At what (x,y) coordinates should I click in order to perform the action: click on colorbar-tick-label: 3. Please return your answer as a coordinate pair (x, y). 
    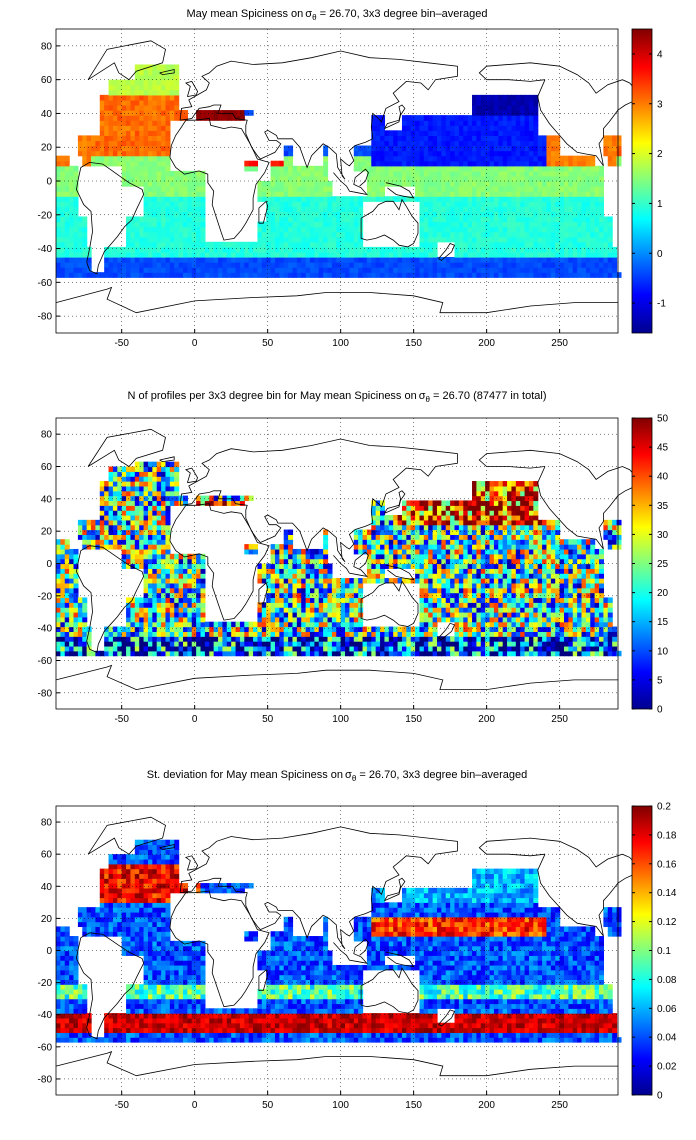
    Looking at the image, I should click on (660, 104).